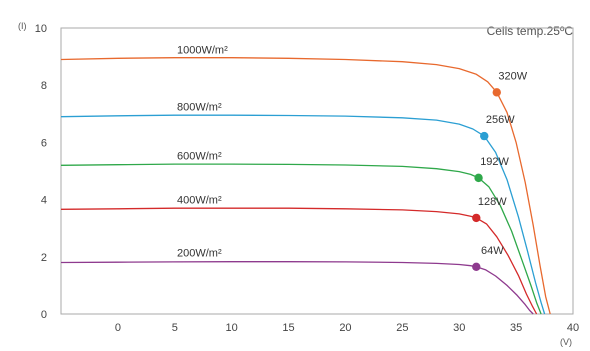  I want to click on y-tick-label: 10, so click(41, 29).